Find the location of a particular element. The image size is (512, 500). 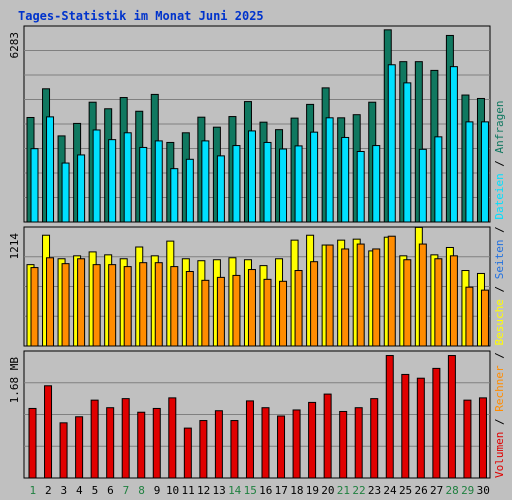

x-tick-label-7: 7 is located at coordinates (126, 490).